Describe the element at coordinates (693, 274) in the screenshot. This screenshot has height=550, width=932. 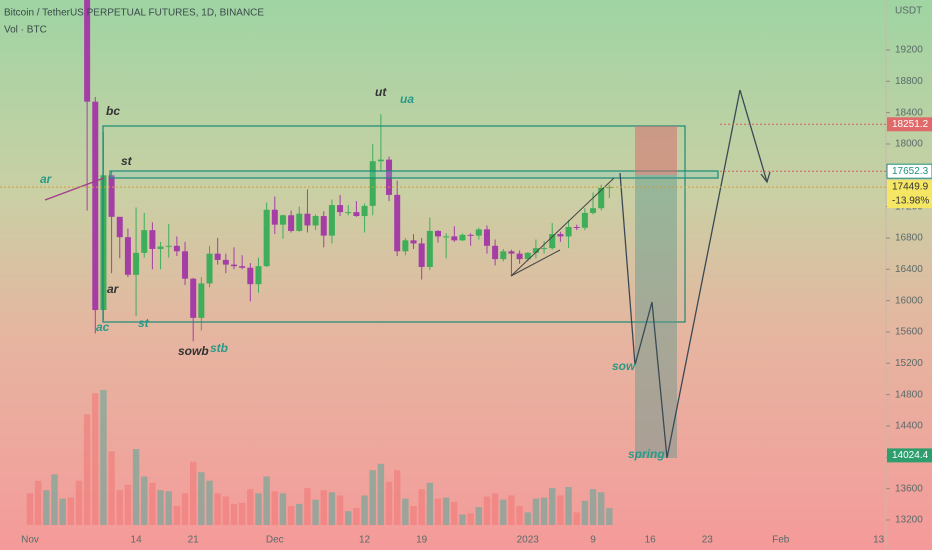
I see `projection-path` at that location.